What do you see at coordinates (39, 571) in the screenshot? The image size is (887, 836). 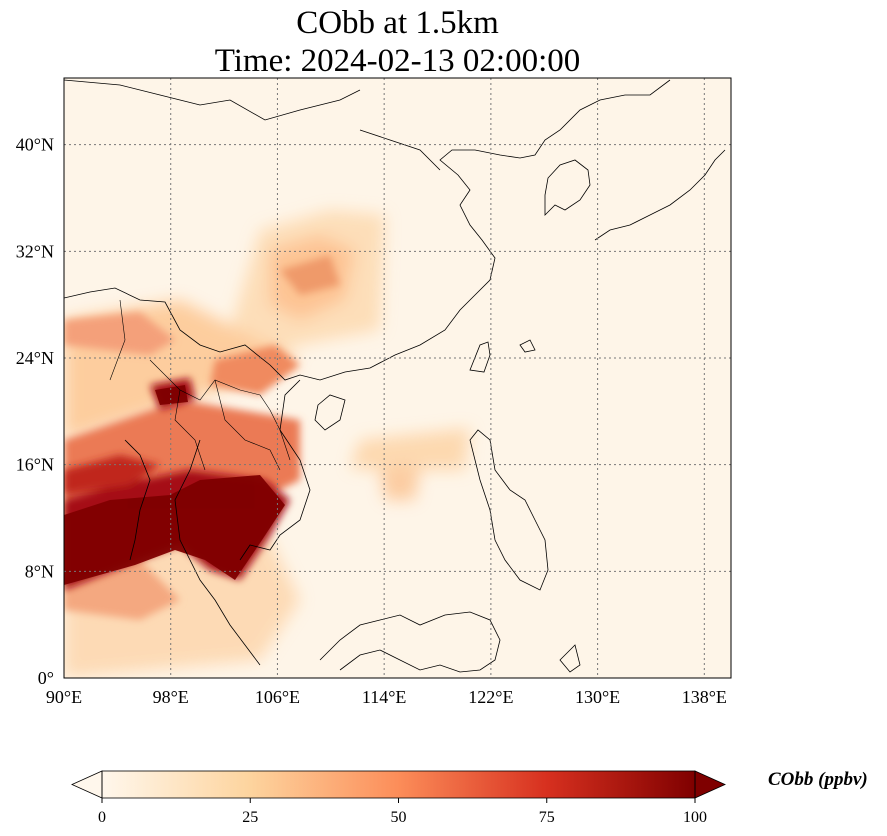 I see `latitude-tick-label: 8°N` at bounding box center [39, 571].